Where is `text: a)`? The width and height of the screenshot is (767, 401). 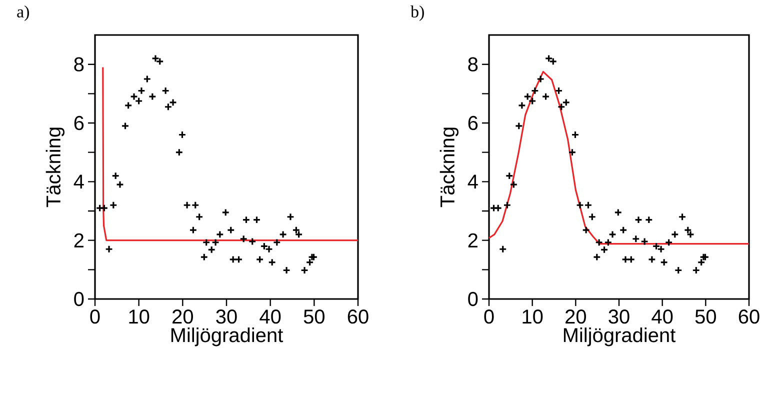
text: a) is located at coordinates (23, 13).